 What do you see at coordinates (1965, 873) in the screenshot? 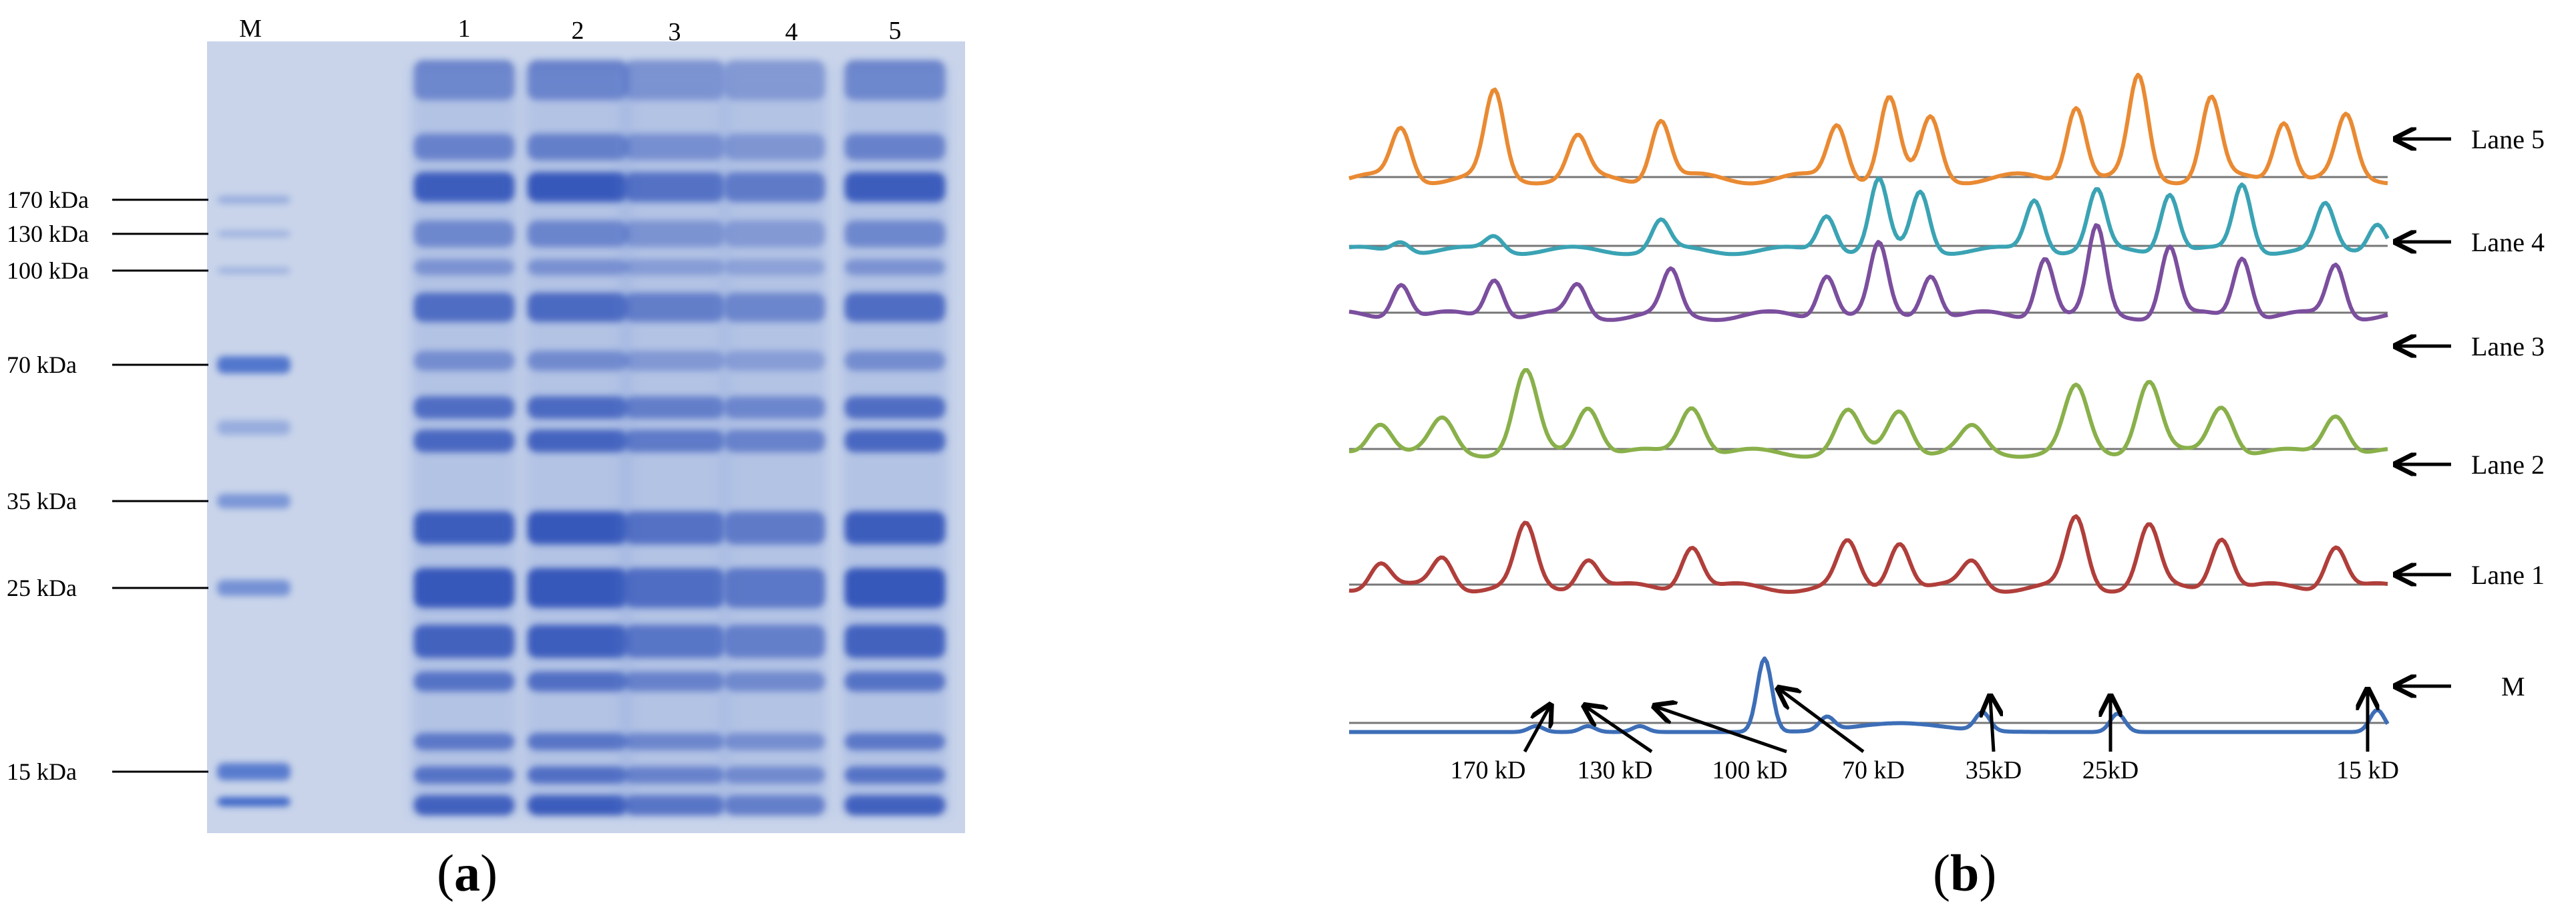
I see `panel-label-b: (b)` at bounding box center [1965, 873].